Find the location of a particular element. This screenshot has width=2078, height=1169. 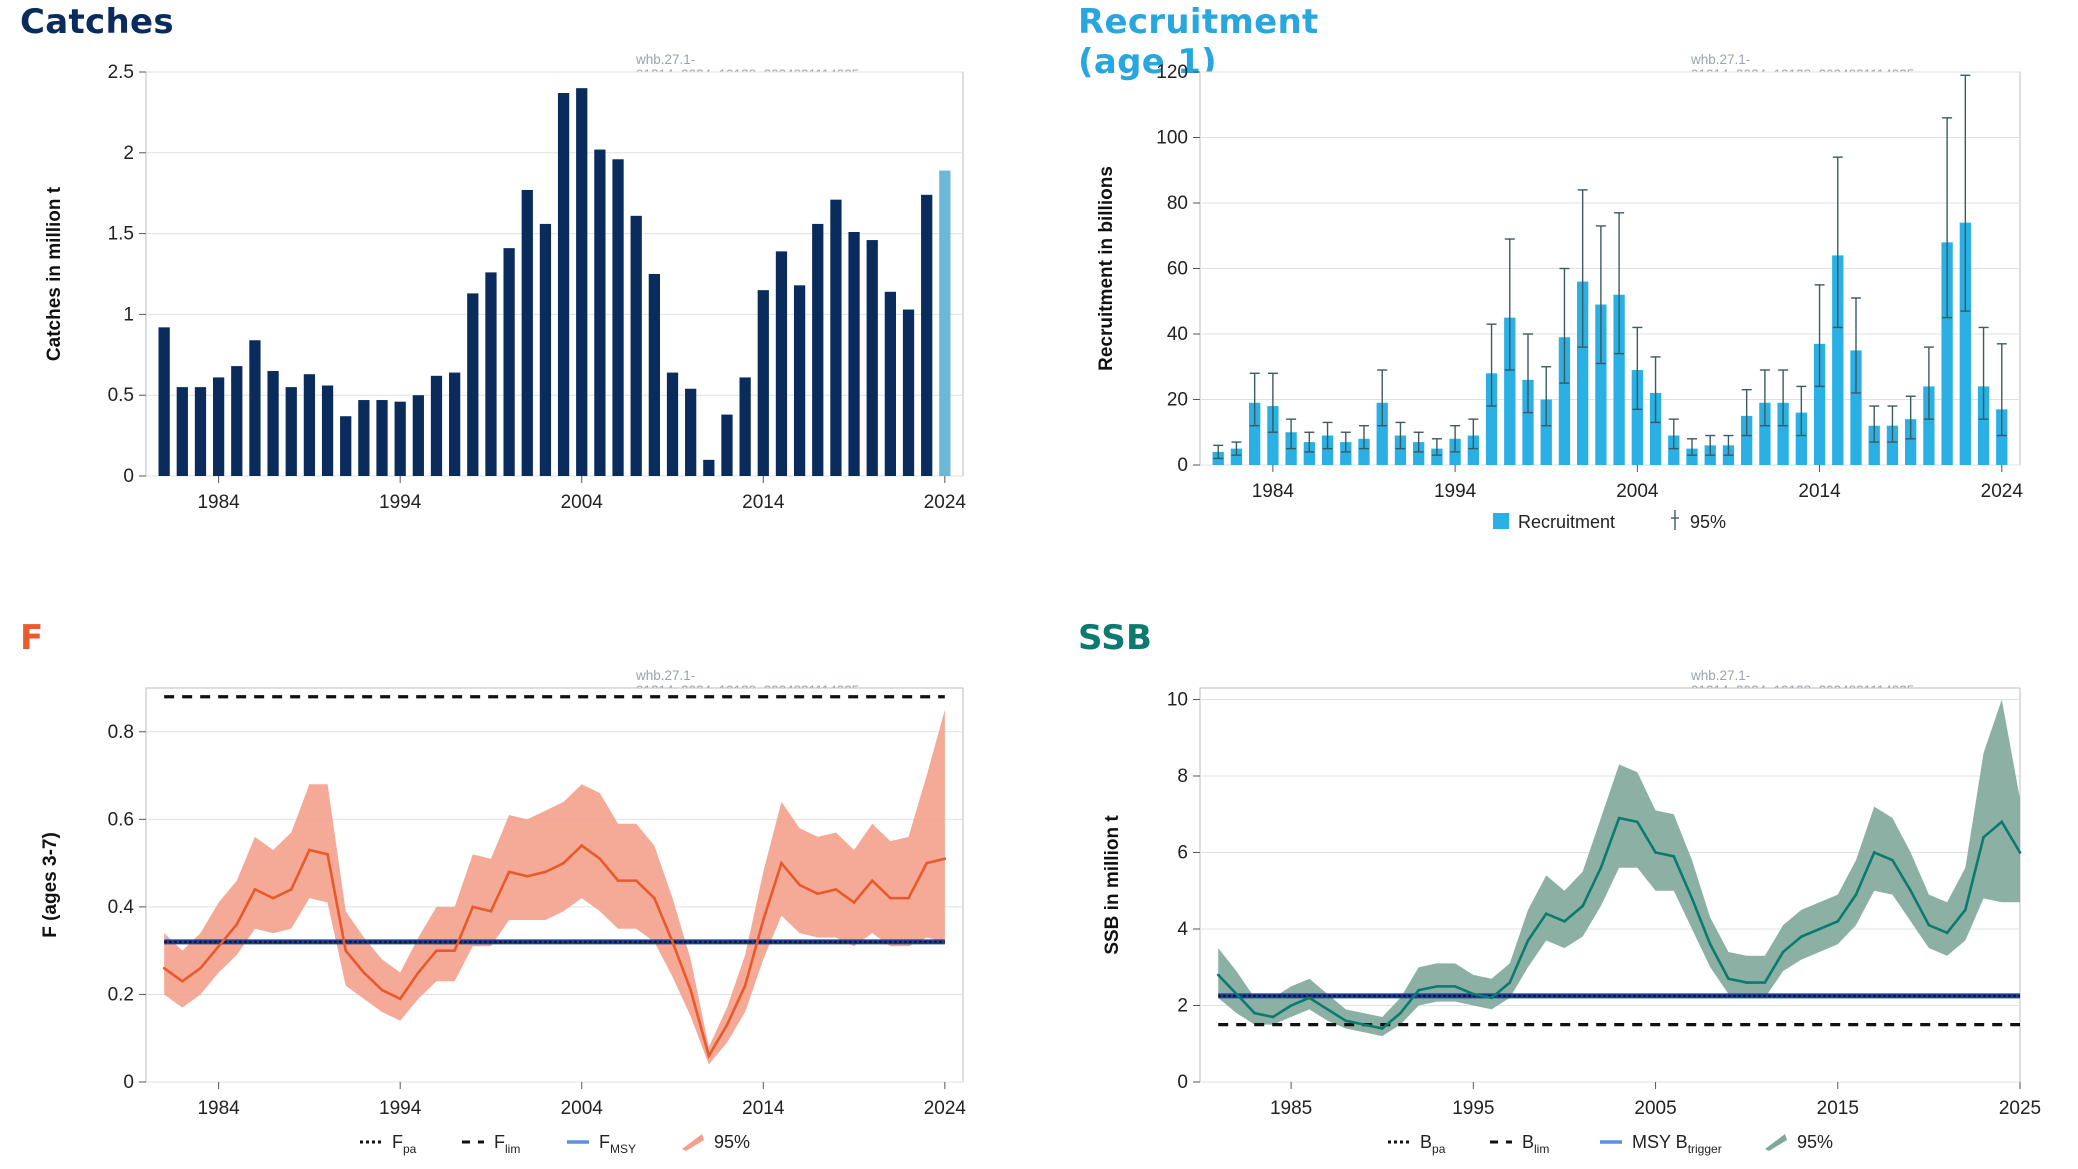

f-y-axis-label: F (ages 3-7) is located at coordinates (50, 885).